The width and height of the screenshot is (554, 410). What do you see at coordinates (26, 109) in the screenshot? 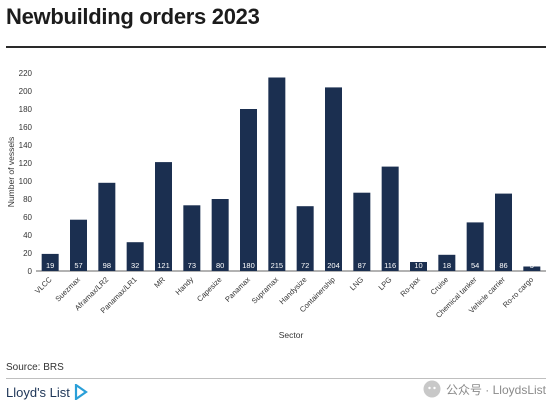
I see `y-tick-label: 180` at bounding box center [26, 109].